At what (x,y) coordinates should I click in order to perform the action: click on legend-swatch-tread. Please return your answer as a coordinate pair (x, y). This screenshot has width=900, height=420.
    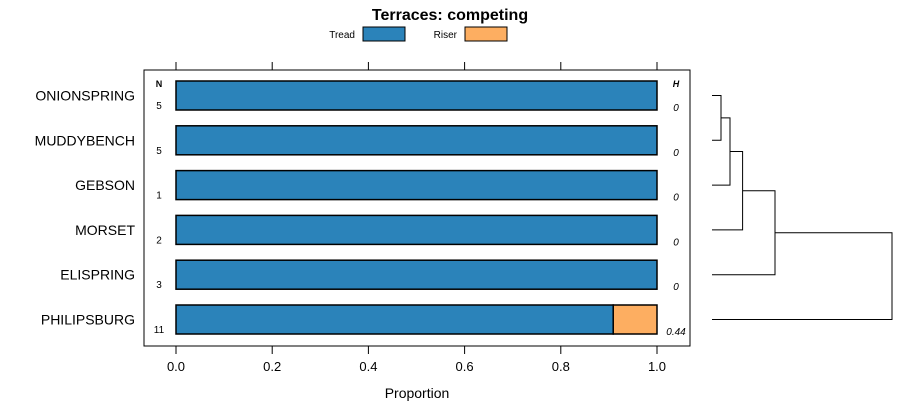
    Looking at the image, I should click on (384, 34).